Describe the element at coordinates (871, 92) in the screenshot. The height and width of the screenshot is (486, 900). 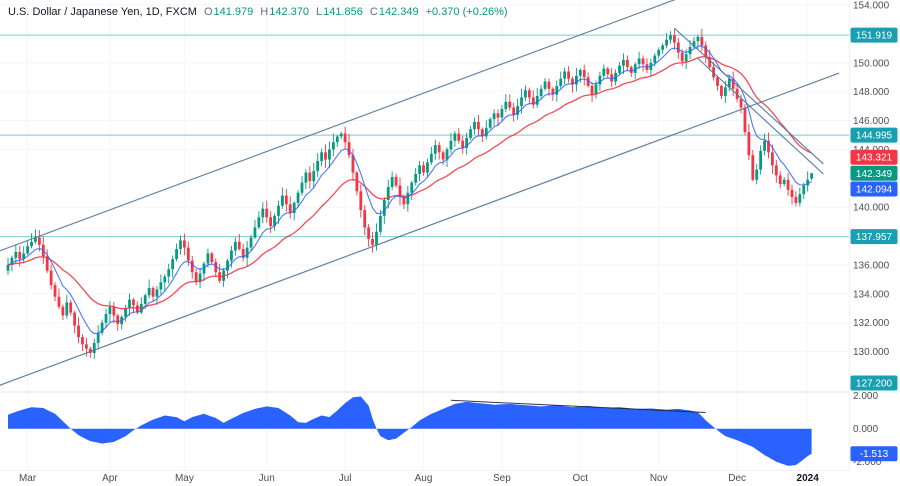
I see `price-tick-label: 148.000` at that location.